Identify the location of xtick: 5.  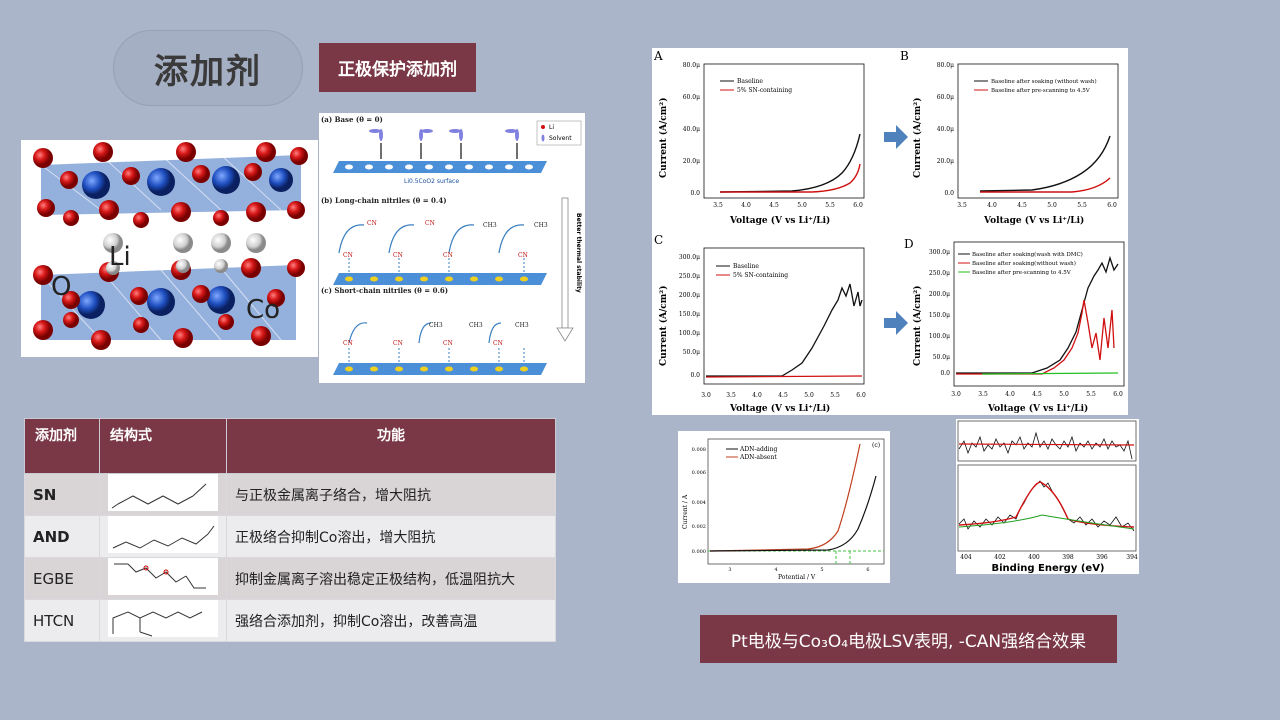
(821, 570).